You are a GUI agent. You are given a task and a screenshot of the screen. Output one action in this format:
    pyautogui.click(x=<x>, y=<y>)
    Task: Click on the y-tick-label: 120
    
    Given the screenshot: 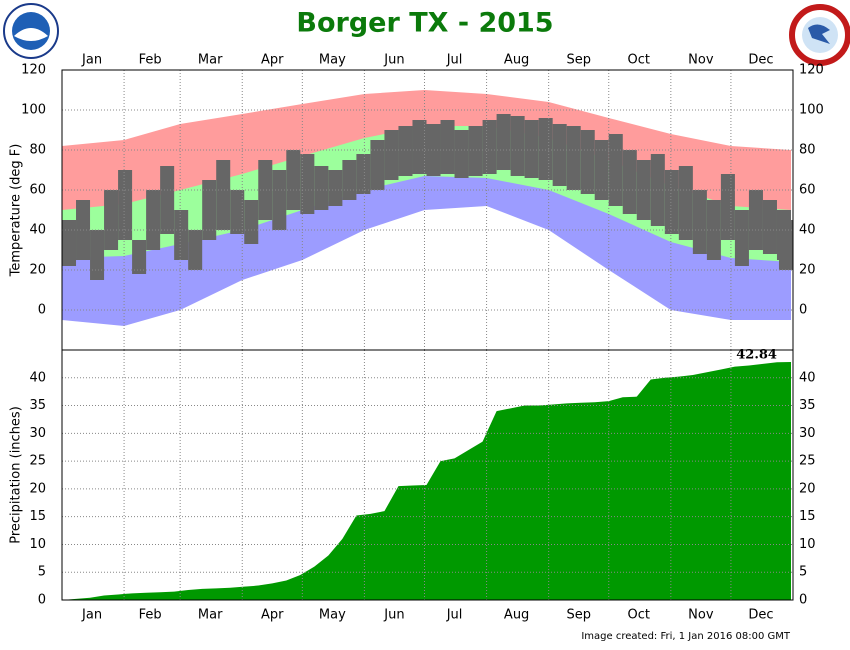 What is the action you would take?
    pyautogui.click(x=33, y=70)
    